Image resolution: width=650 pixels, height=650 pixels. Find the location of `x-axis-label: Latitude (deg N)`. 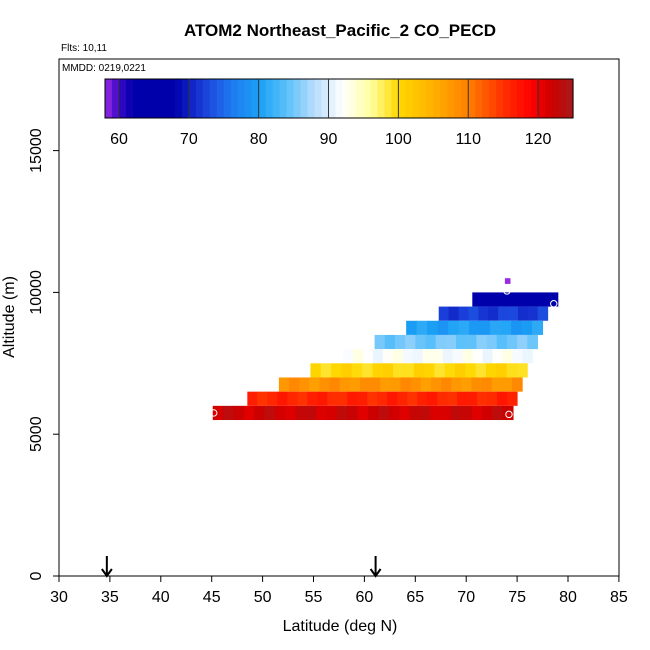

x-axis-label: Latitude (deg N) is located at coordinates (340, 626).